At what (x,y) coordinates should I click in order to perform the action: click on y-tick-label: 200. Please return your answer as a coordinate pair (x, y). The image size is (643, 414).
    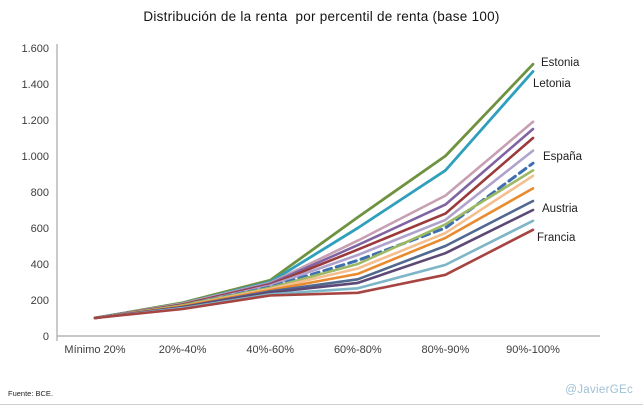
    Looking at the image, I should click on (40, 301).